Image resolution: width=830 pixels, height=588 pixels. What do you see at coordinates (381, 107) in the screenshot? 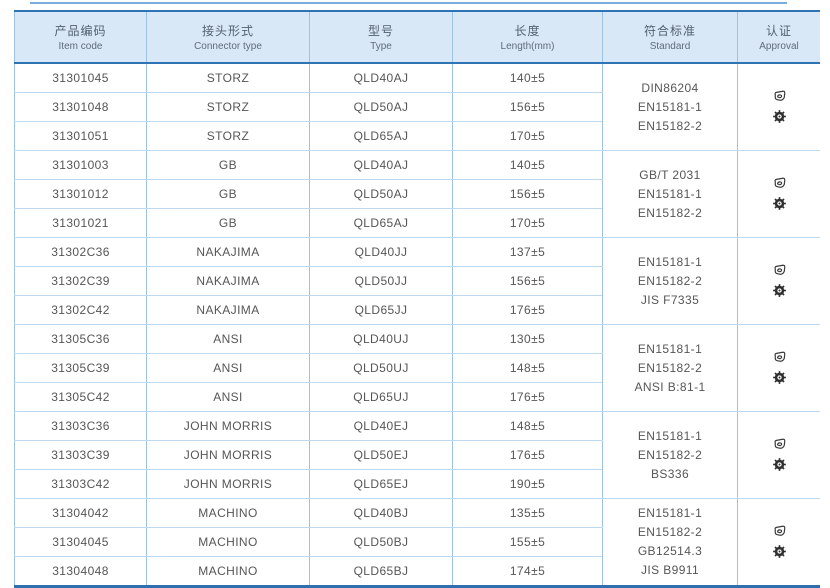
I see `type-cell: QLD50AJ` at bounding box center [381, 107].